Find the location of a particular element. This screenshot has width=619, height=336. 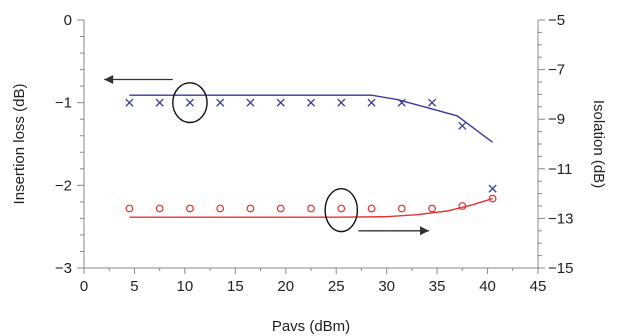

series-0-line is located at coordinates (311, 118).